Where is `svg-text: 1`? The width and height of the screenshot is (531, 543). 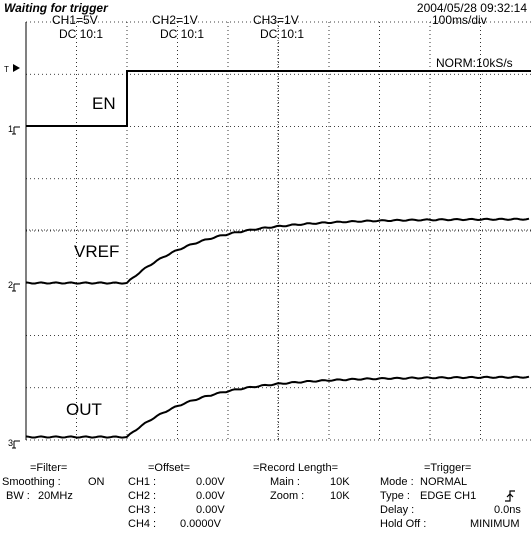 svg-text: 1 is located at coordinates (10, 129).